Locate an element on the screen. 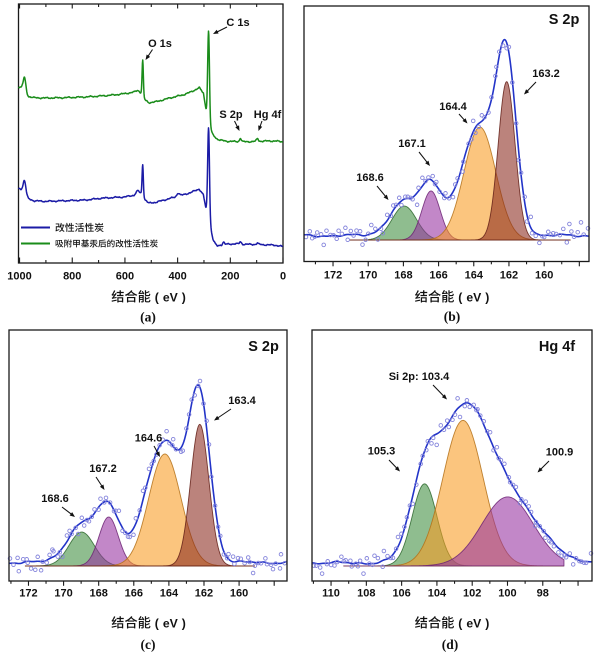 This screenshot has width=600, height=655. peak-annotation: 167.2 is located at coordinates (103, 469).